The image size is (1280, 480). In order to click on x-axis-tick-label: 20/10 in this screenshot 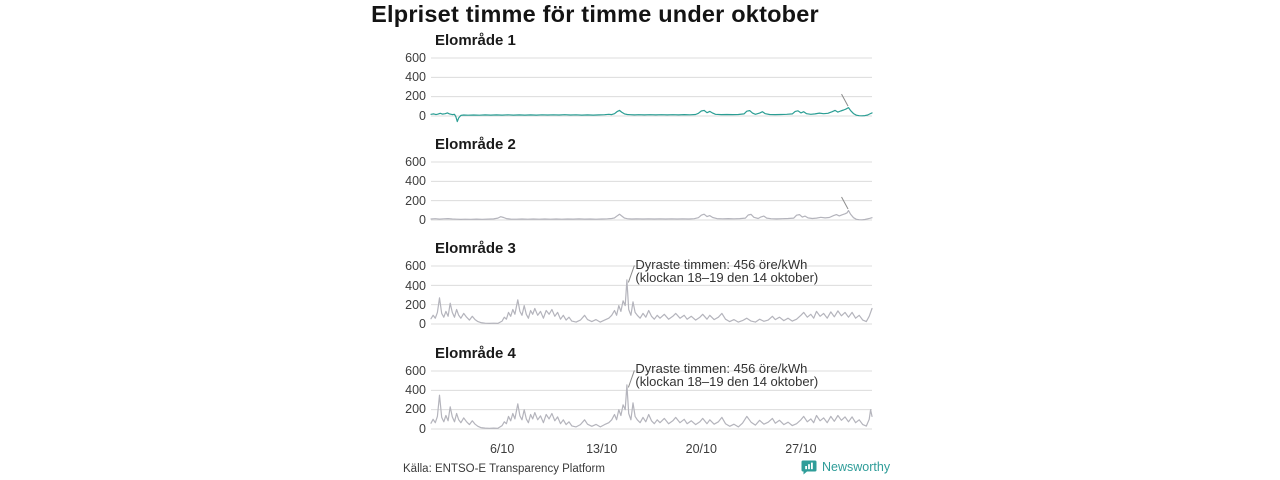, I will do `click(701, 449)`.